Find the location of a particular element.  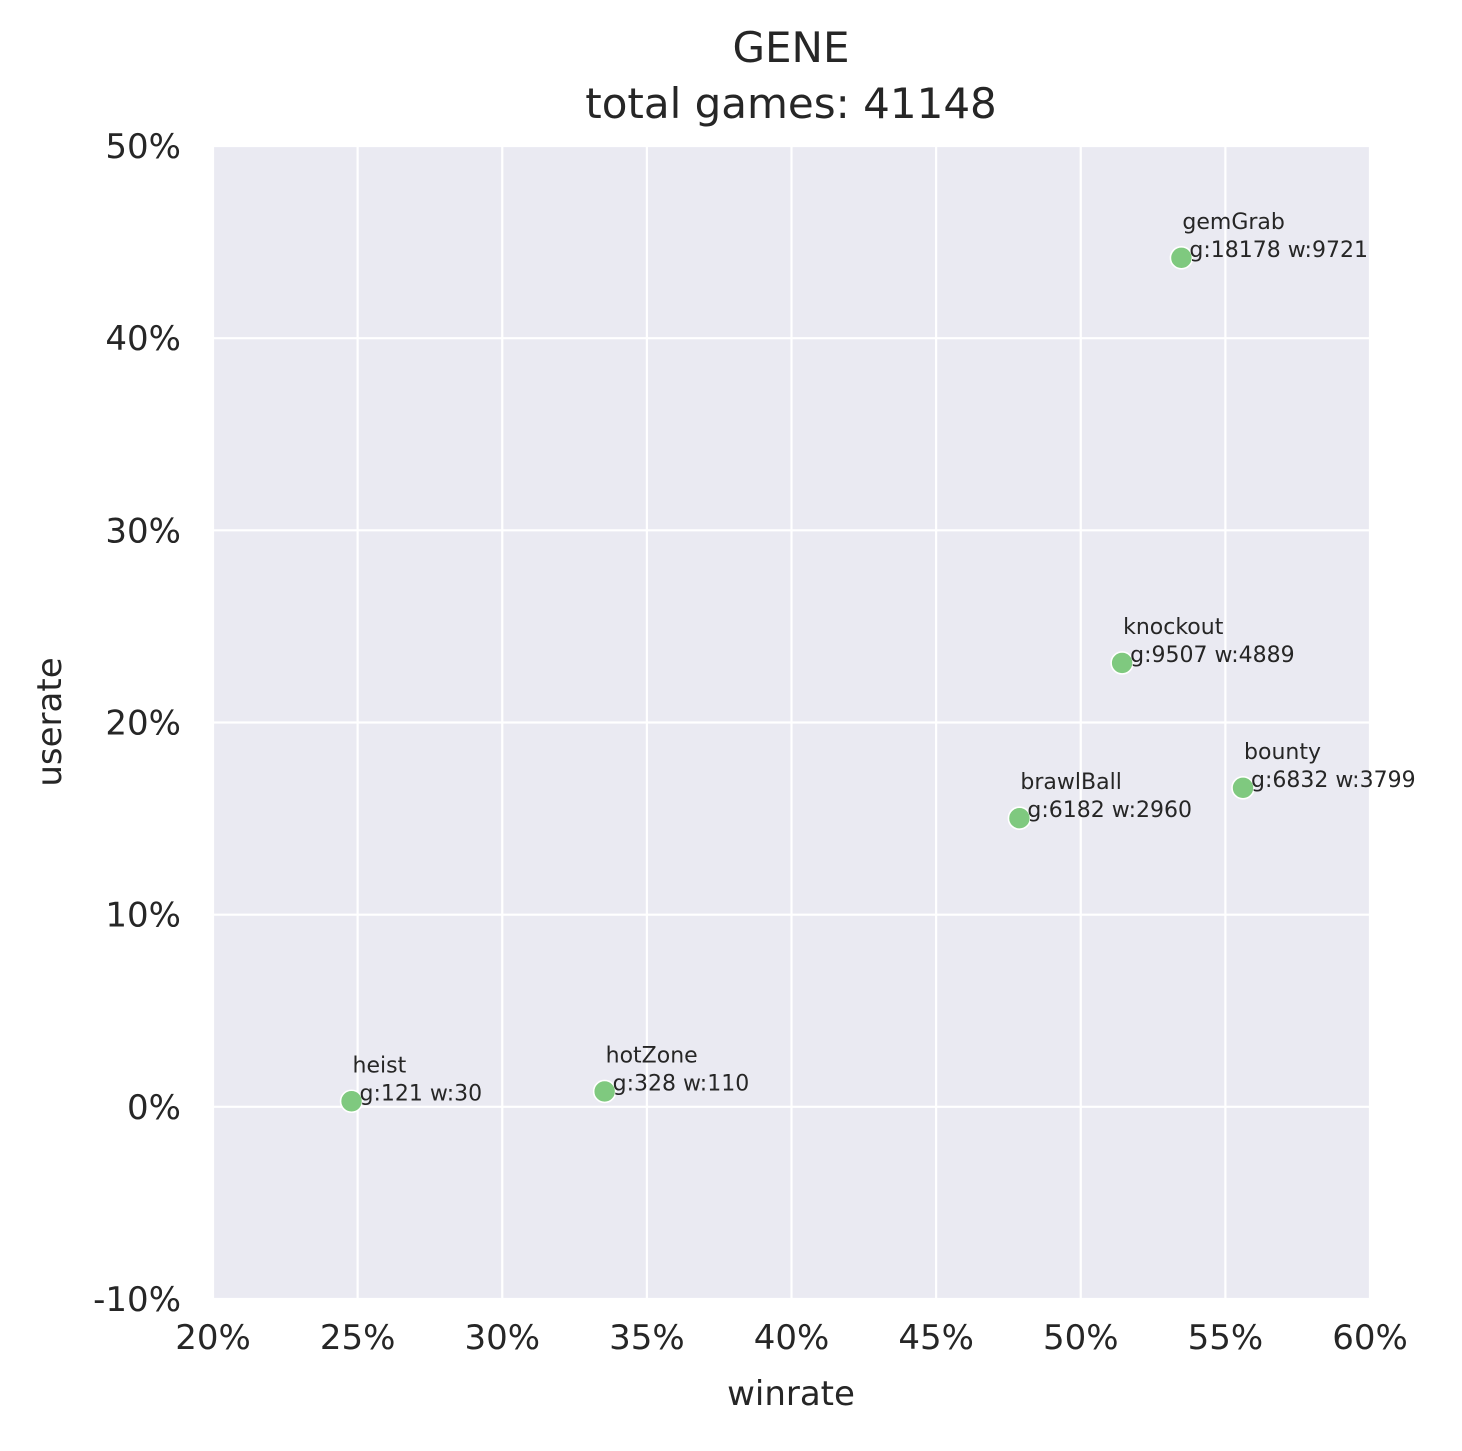

data-point-gemGrab: gemGrab g:18178 w:9721 is located at coordinates (1268, 240).